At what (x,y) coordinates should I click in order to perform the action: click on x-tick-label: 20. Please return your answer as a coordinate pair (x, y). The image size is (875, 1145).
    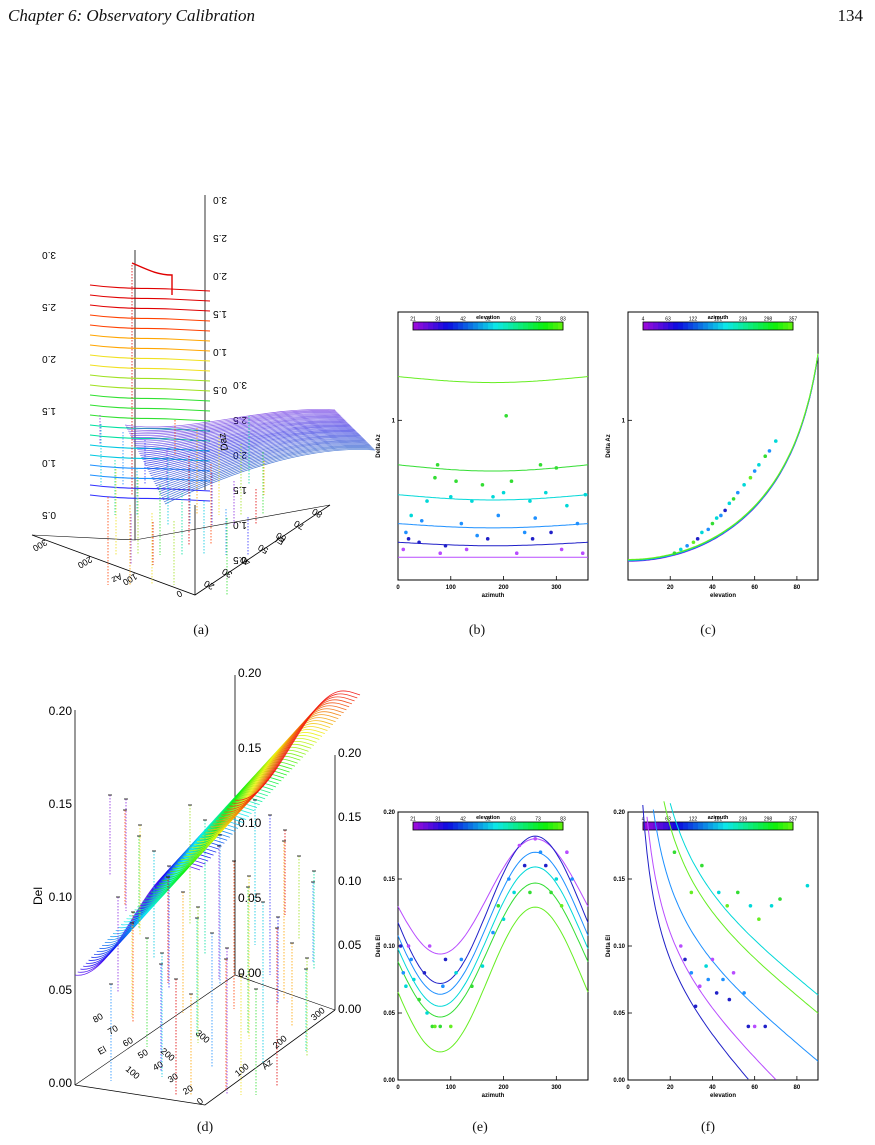
    Looking at the image, I should click on (670, 1088).